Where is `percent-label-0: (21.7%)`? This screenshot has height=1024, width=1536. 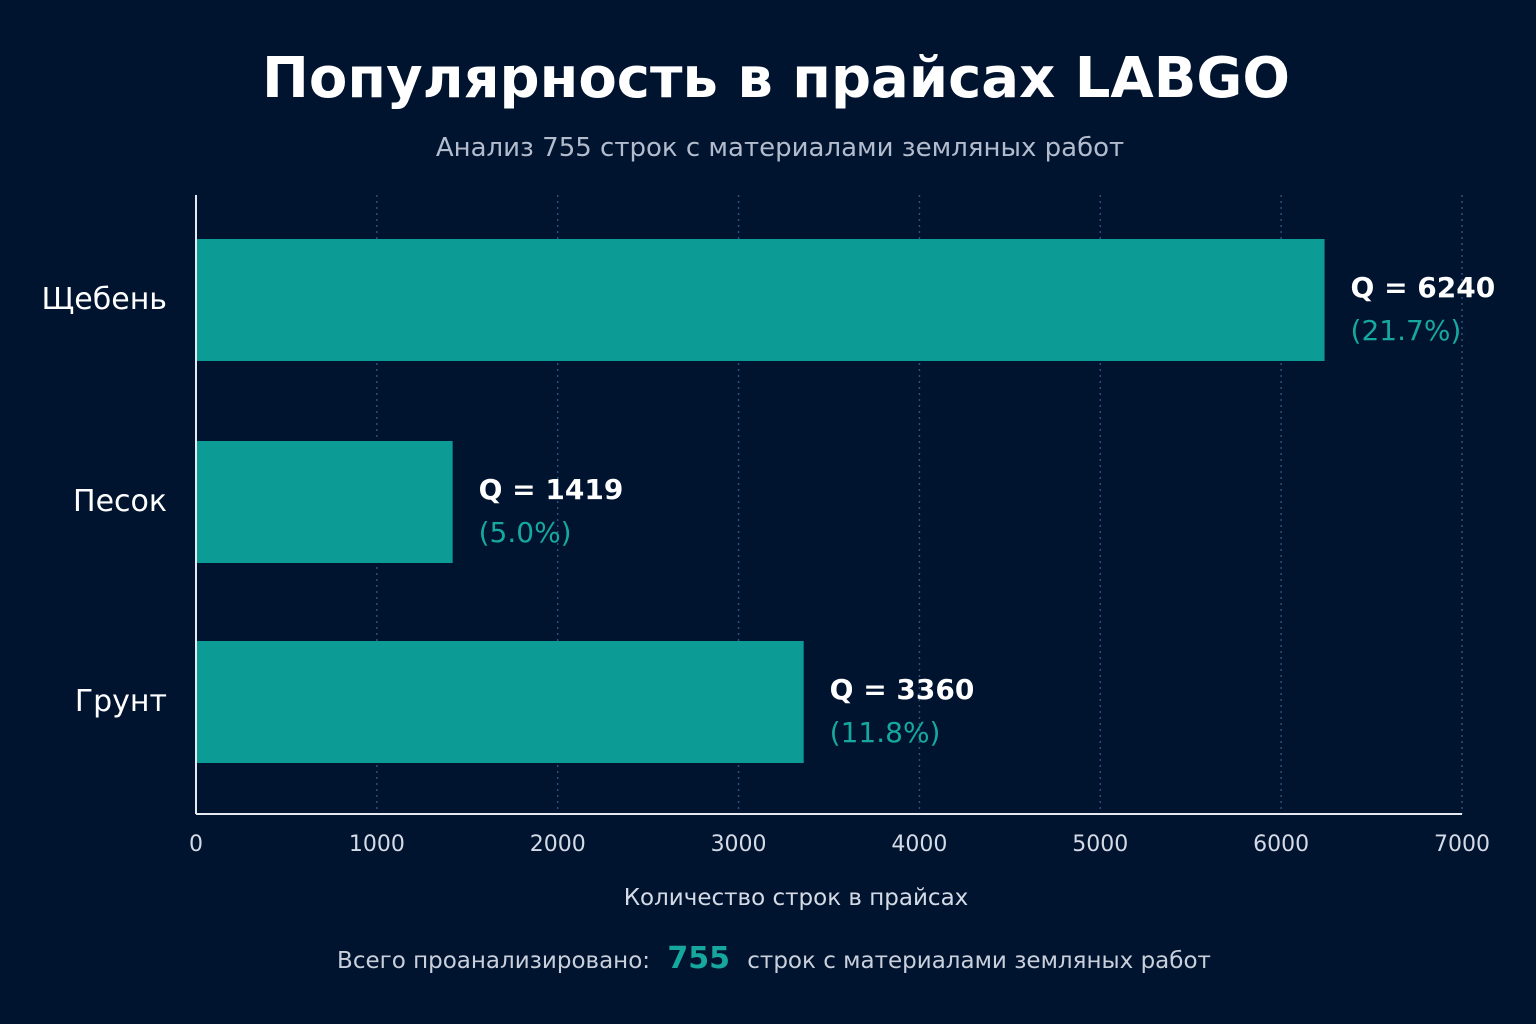
percent-label-0: (21.7%) is located at coordinates (1406, 330).